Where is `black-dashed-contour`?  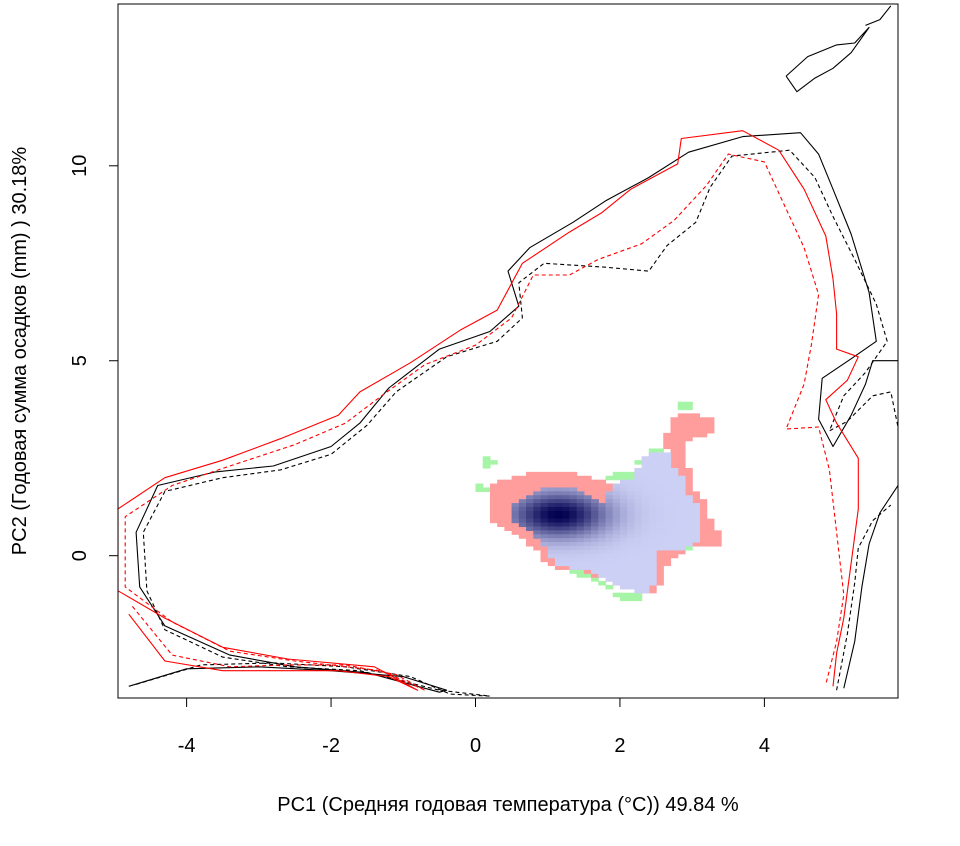
black-dashed-contour is located at coordinates (864, 597).